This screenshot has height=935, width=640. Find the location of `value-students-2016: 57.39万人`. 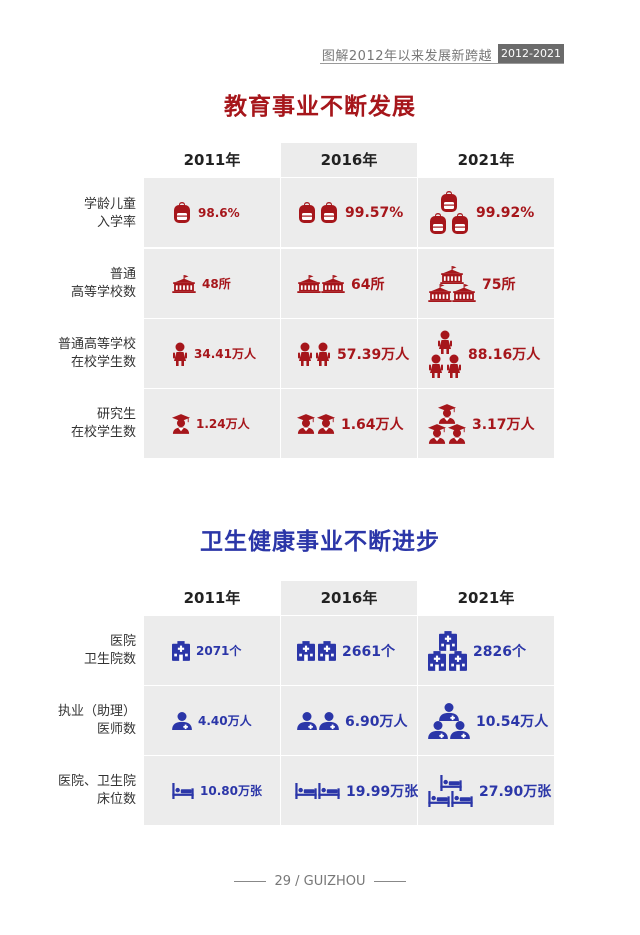

value-students-2016: 57.39万人 is located at coordinates (373, 354).